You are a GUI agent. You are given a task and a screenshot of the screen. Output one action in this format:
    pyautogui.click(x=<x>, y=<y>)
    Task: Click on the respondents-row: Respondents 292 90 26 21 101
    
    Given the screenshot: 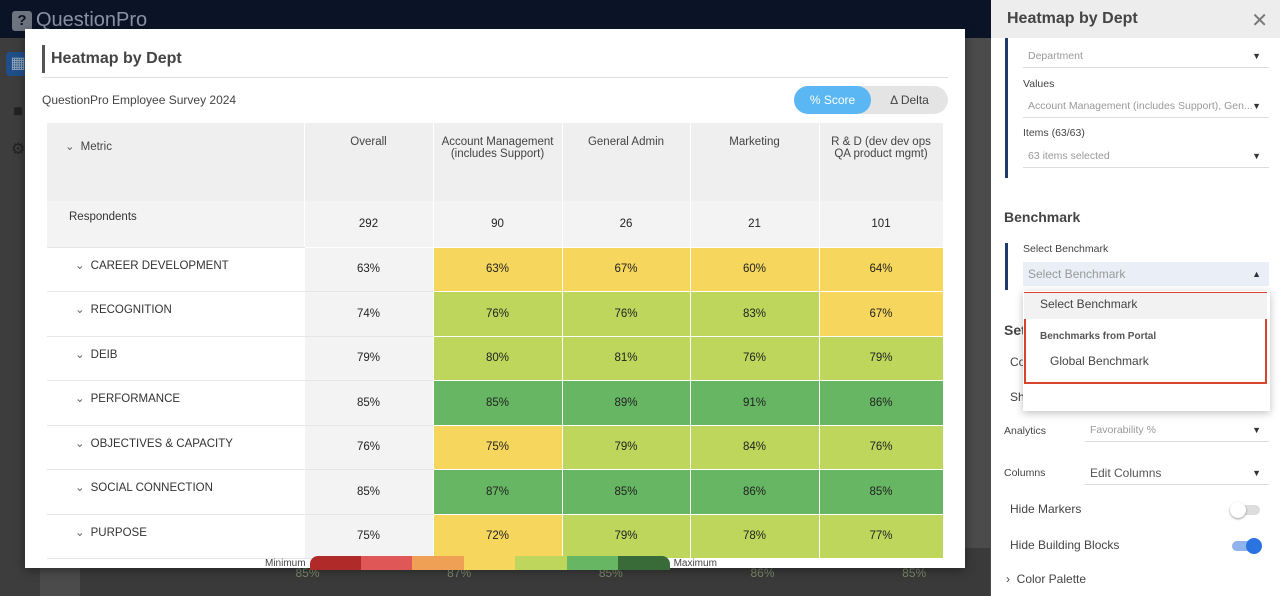 What is the action you would take?
    pyautogui.click(x=495, y=224)
    